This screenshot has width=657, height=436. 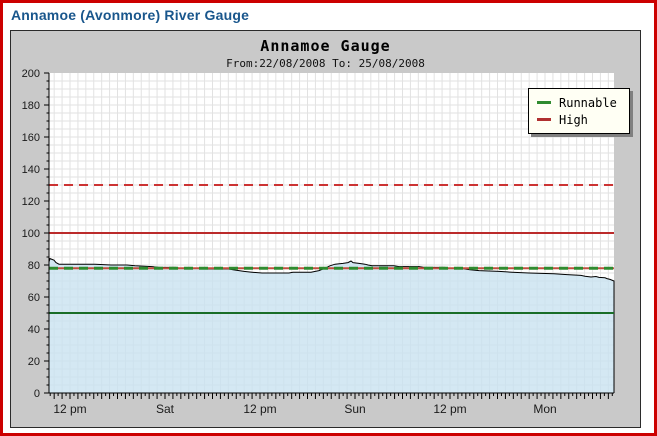 I want to click on svg-text: 100, so click(x=31, y=234).